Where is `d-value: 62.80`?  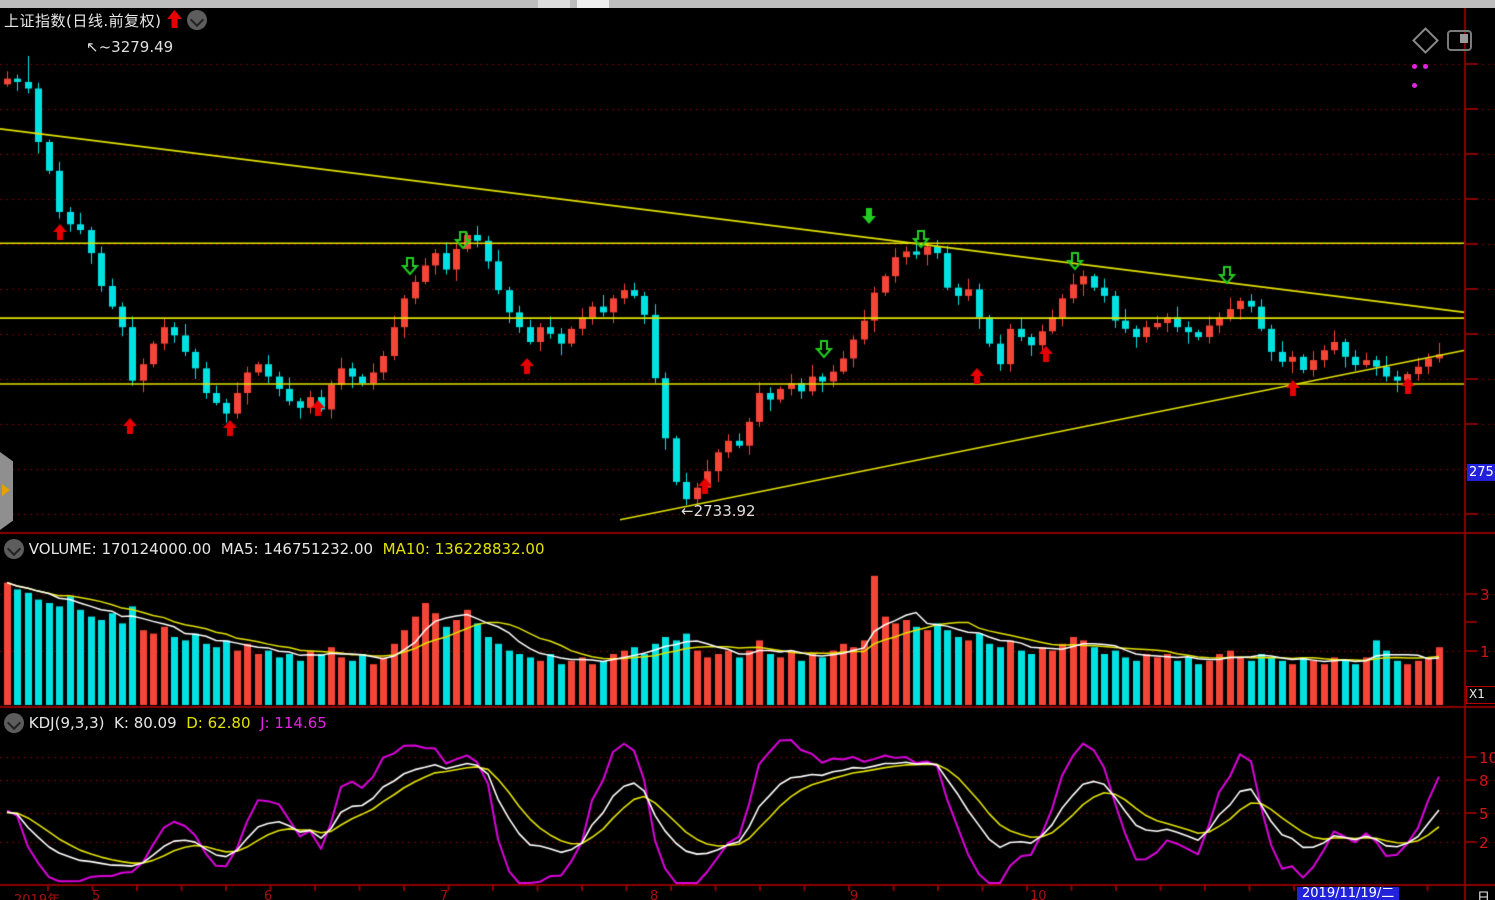
d-value: 62.80 is located at coordinates (229, 723).